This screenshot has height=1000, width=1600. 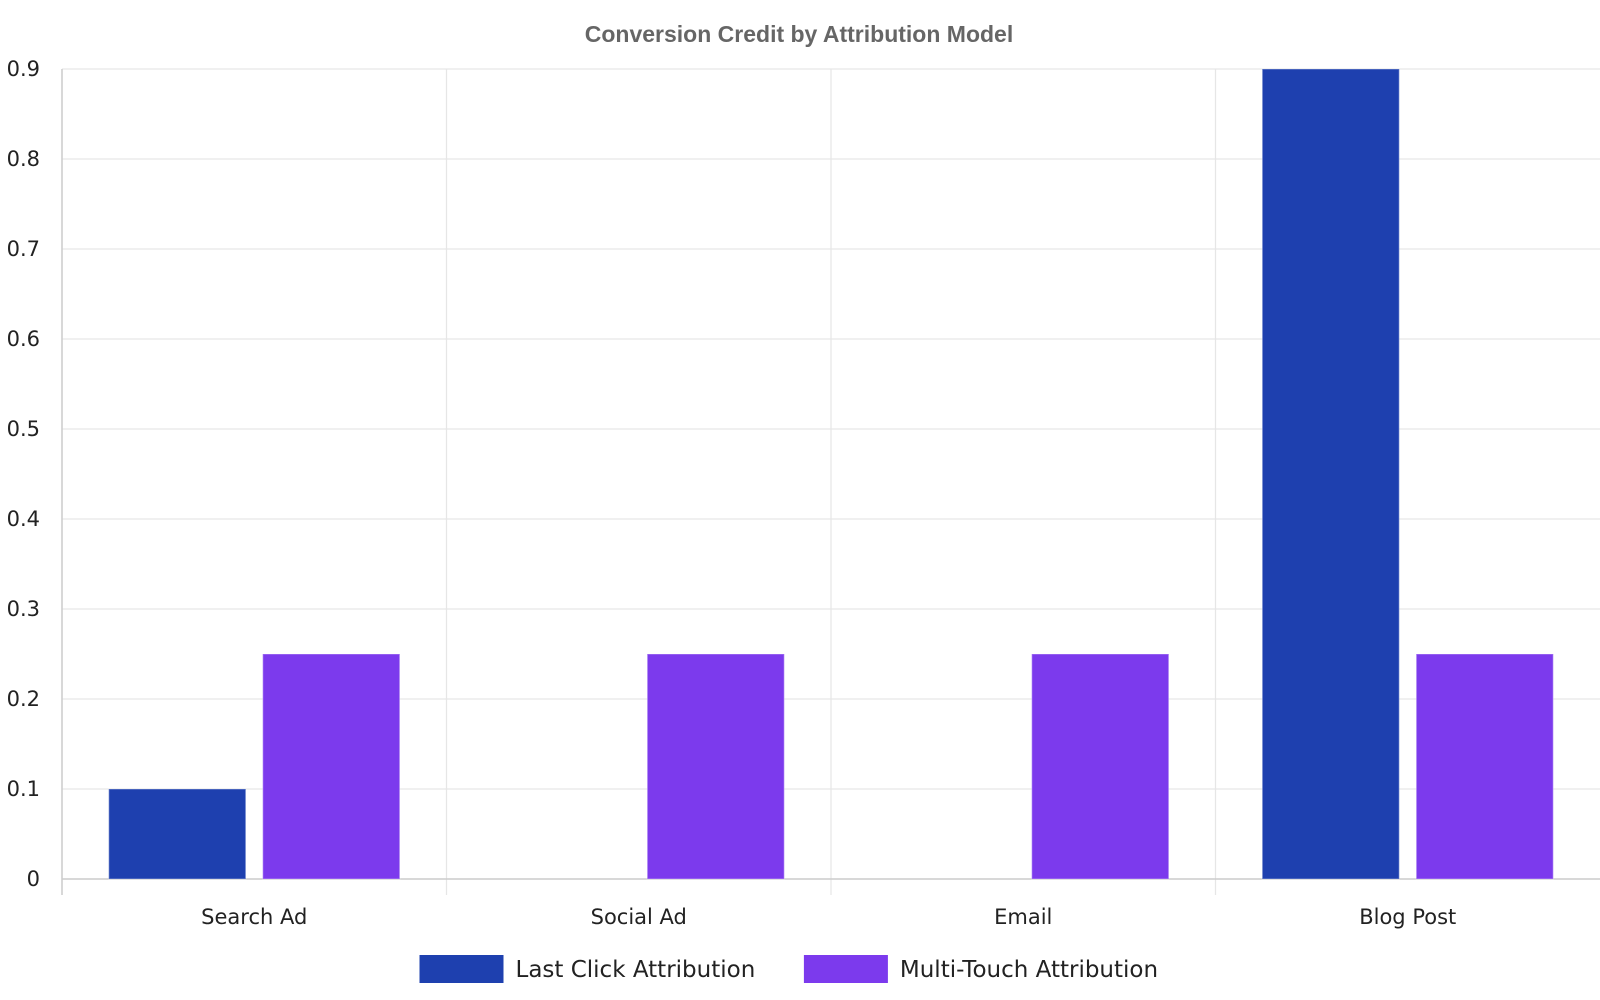 What do you see at coordinates (23, 699) in the screenshot?
I see `y-tick-label: 0.2` at bounding box center [23, 699].